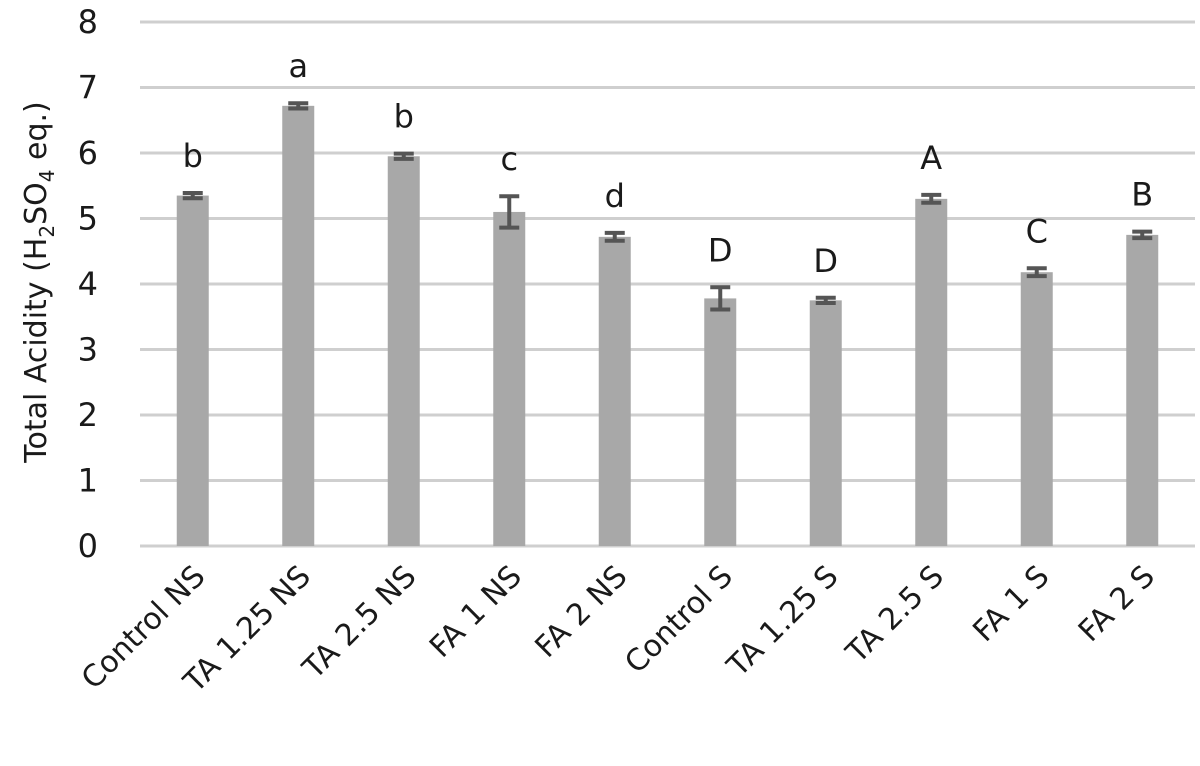 This screenshot has width=1200, height=766. I want to click on y-tick-labels: 0 1 2 3 4 5 6 7 8, so click(88, 284).